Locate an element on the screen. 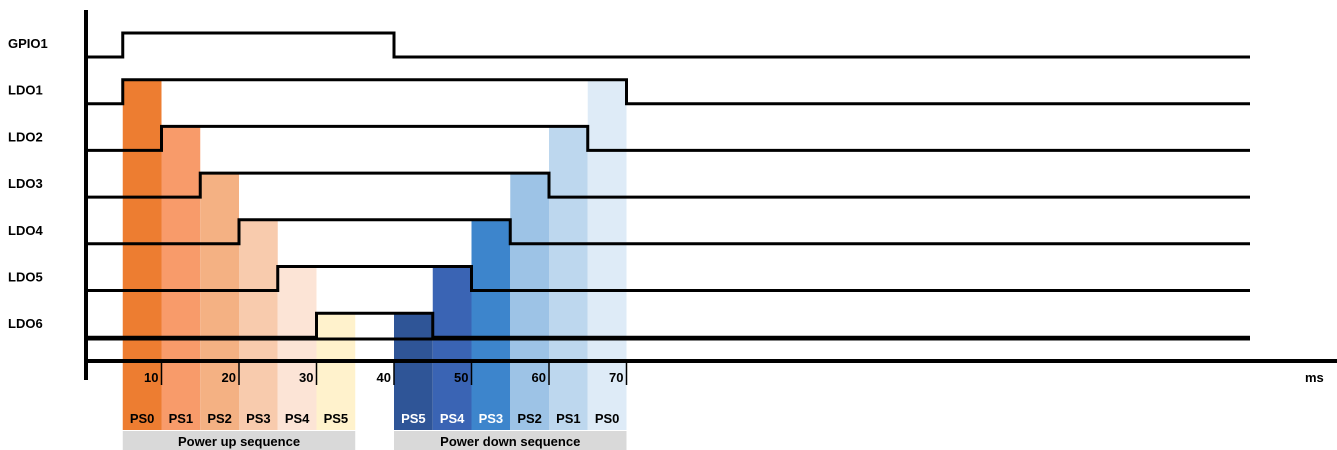  waveform-gpio1 is located at coordinates (668, 45).